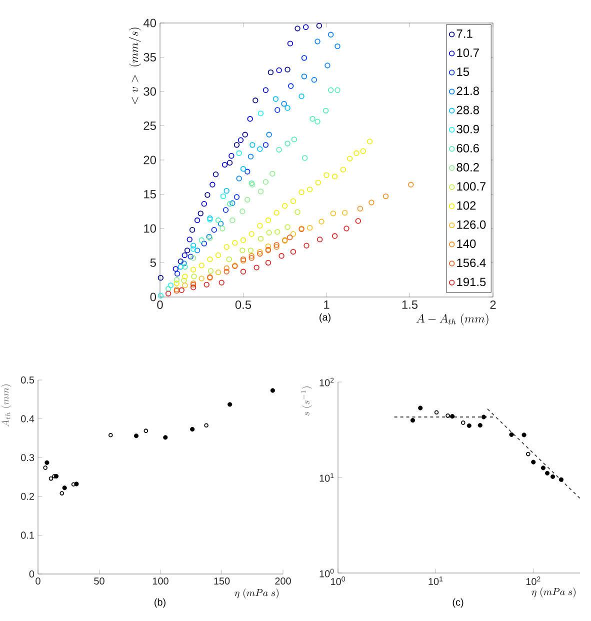 The width and height of the screenshot is (591, 621). What do you see at coordinates (243, 304) in the screenshot?
I see `x-tick-label: 0.5` at bounding box center [243, 304].